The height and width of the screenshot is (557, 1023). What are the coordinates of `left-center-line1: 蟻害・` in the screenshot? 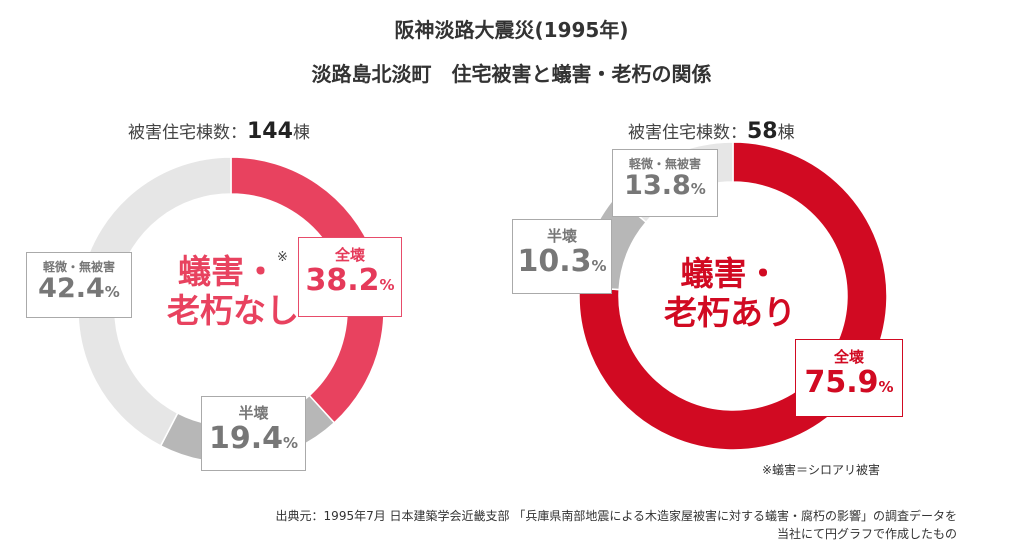 It's located at (228, 271).